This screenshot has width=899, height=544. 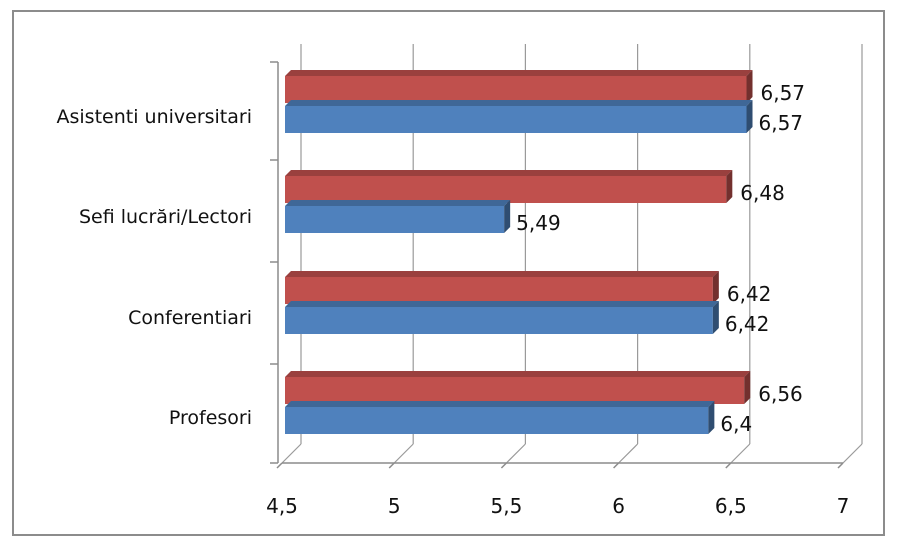 What do you see at coordinates (394, 506) in the screenshot?
I see `x-tick-label: 5` at bounding box center [394, 506].